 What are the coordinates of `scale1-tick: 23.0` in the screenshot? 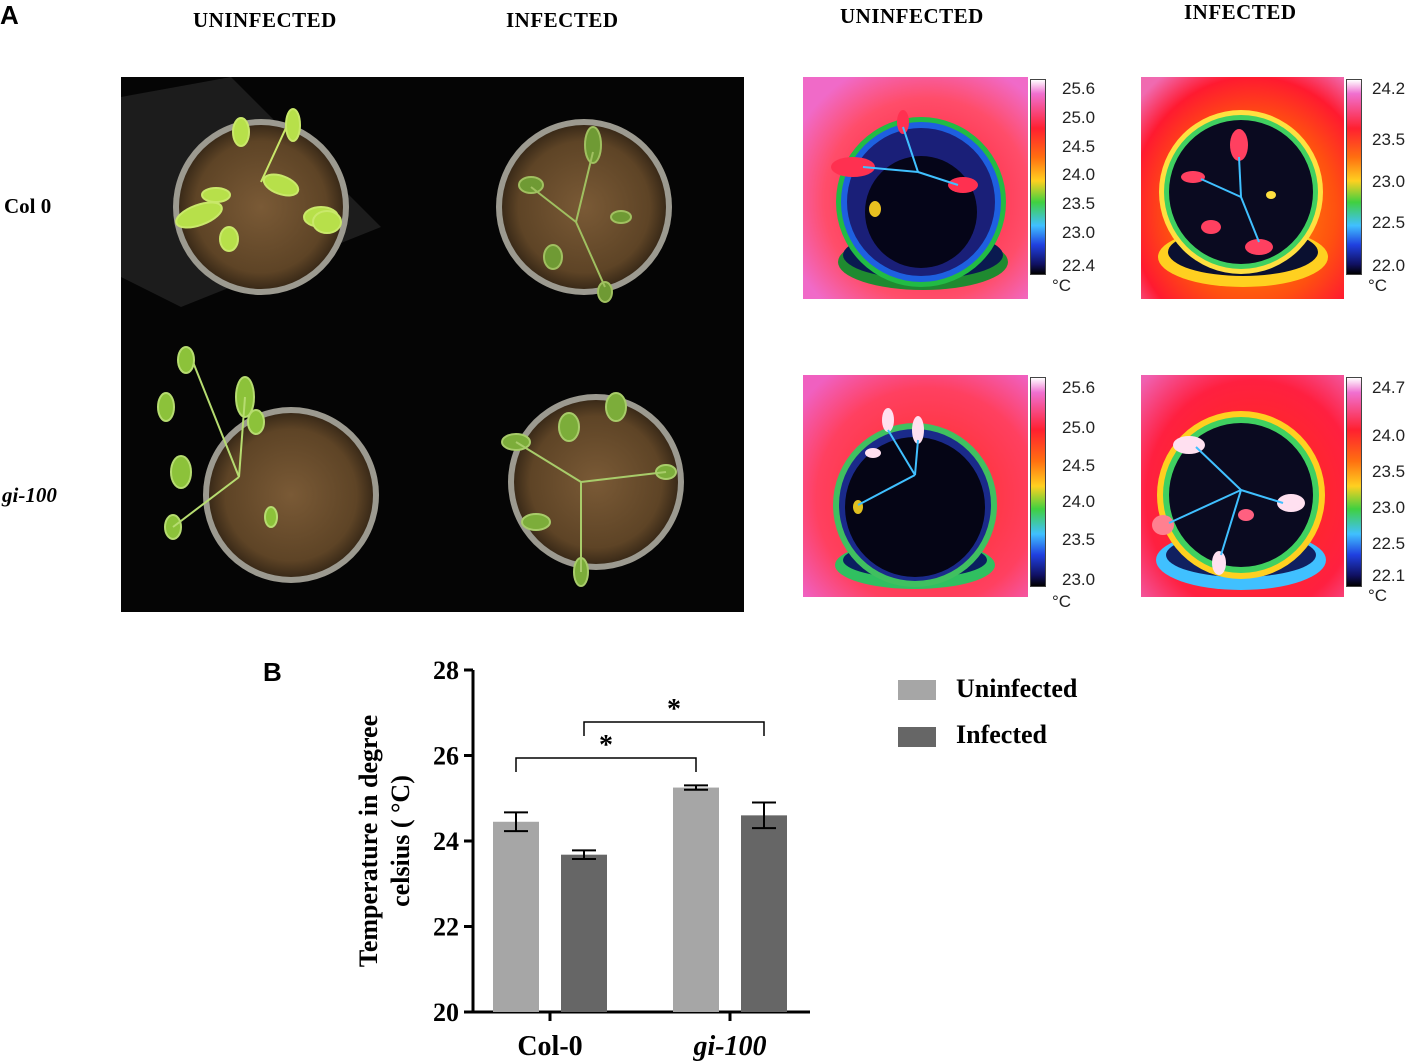 It's located at (1079, 232).